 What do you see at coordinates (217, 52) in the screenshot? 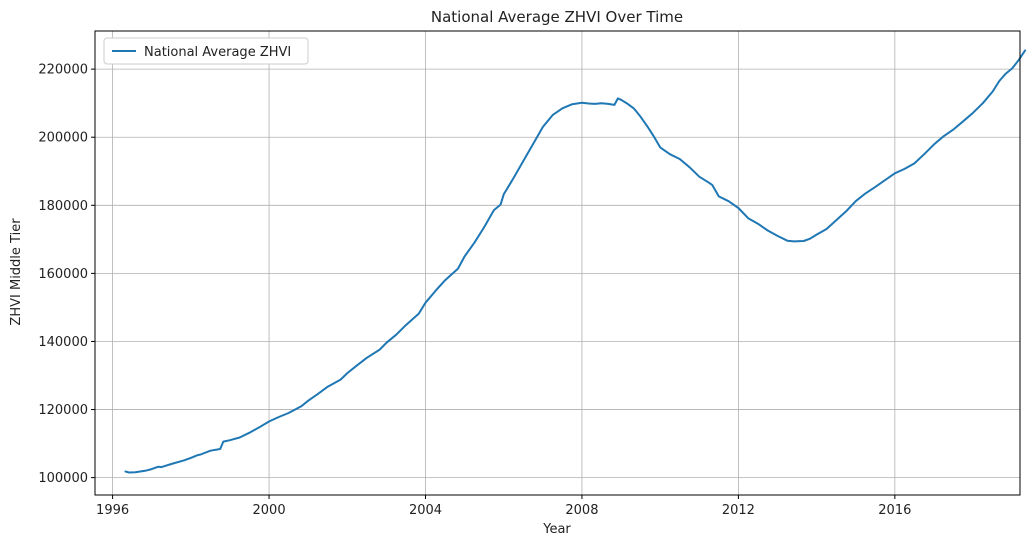
I see `legend-label: National Average ZHVI` at bounding box center [217, 52].